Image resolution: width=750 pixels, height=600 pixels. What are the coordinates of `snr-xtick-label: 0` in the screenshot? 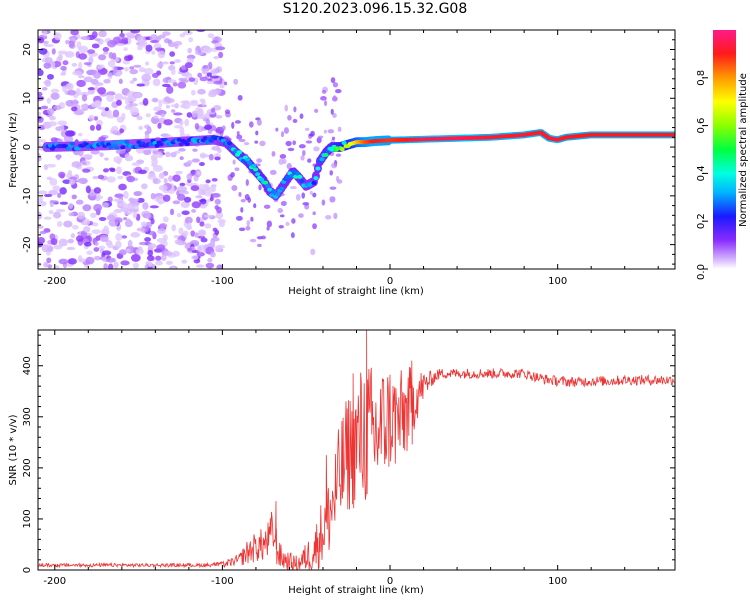 It's located at (390, 581).